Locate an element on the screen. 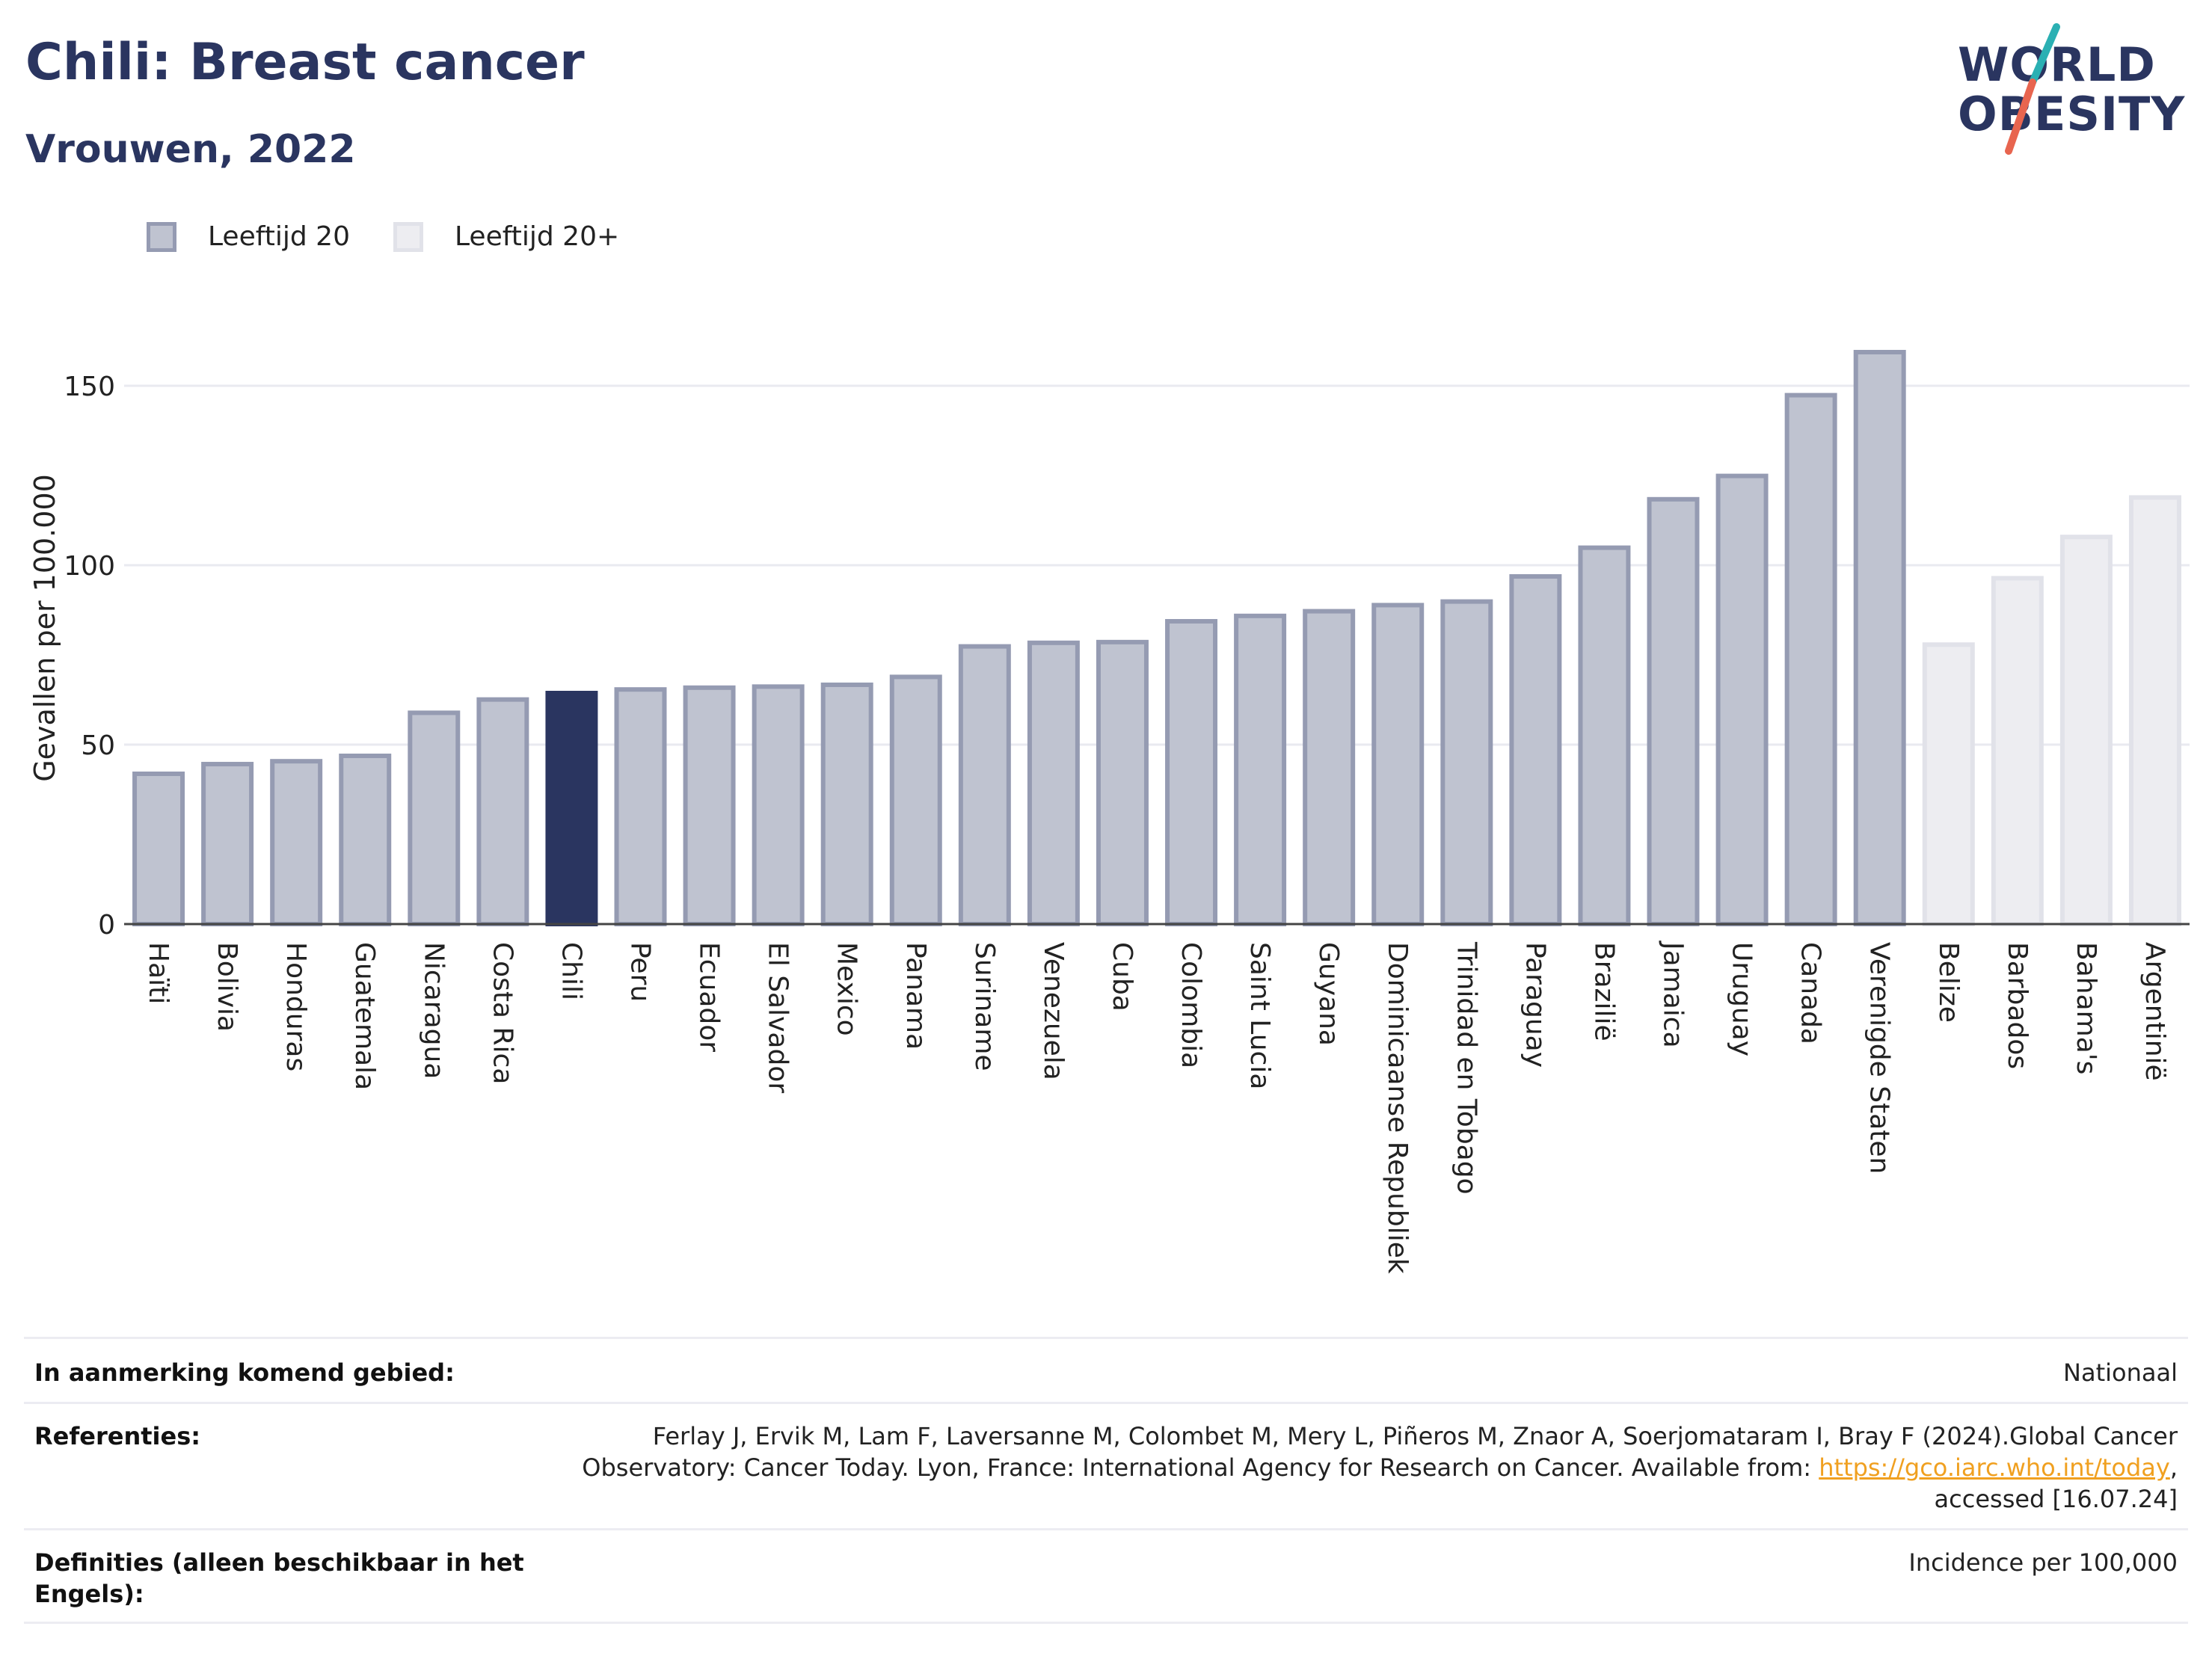 This screenshot has height=1656, width=2212. x-tick-label: Bahama's is located at coordinates (2086, 1008).